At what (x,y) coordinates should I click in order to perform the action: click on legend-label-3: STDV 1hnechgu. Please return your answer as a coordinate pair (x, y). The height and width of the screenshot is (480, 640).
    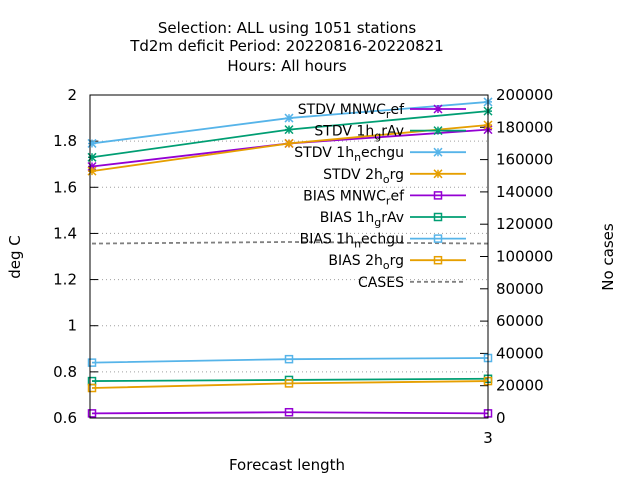
    Looking at the image, I should click on (349, 154).